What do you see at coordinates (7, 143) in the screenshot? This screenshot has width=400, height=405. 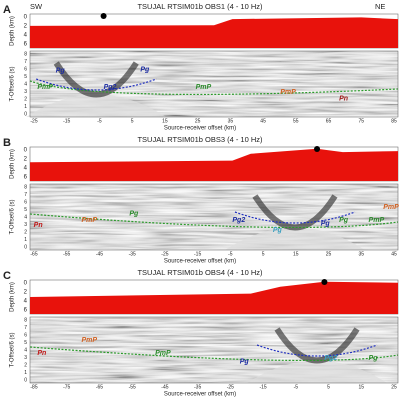 I see `panel-letter: B` at bounding box center [7, 143].